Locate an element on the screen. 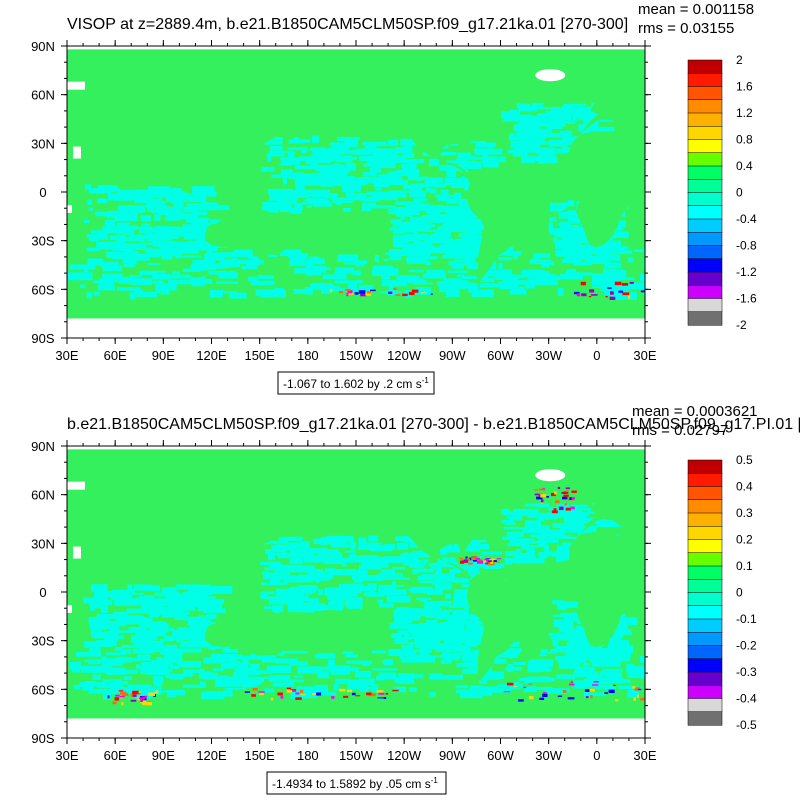  mean-stat: mean = 0.0003621 is located at coordinates (695, 411).